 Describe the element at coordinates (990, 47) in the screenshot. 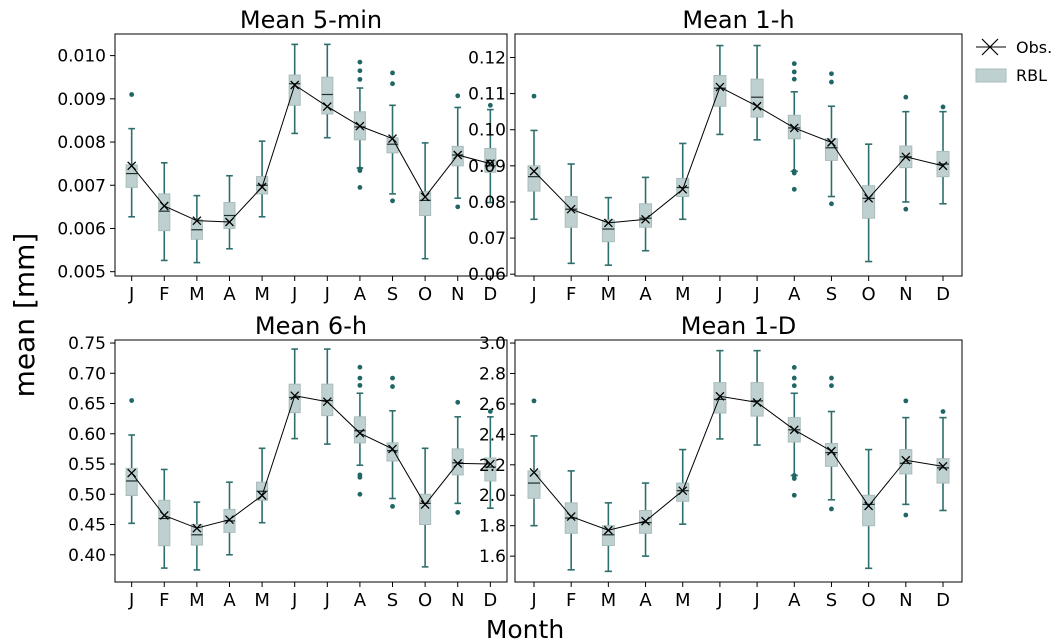

I see `legend-obs-marker-x2` at that location.